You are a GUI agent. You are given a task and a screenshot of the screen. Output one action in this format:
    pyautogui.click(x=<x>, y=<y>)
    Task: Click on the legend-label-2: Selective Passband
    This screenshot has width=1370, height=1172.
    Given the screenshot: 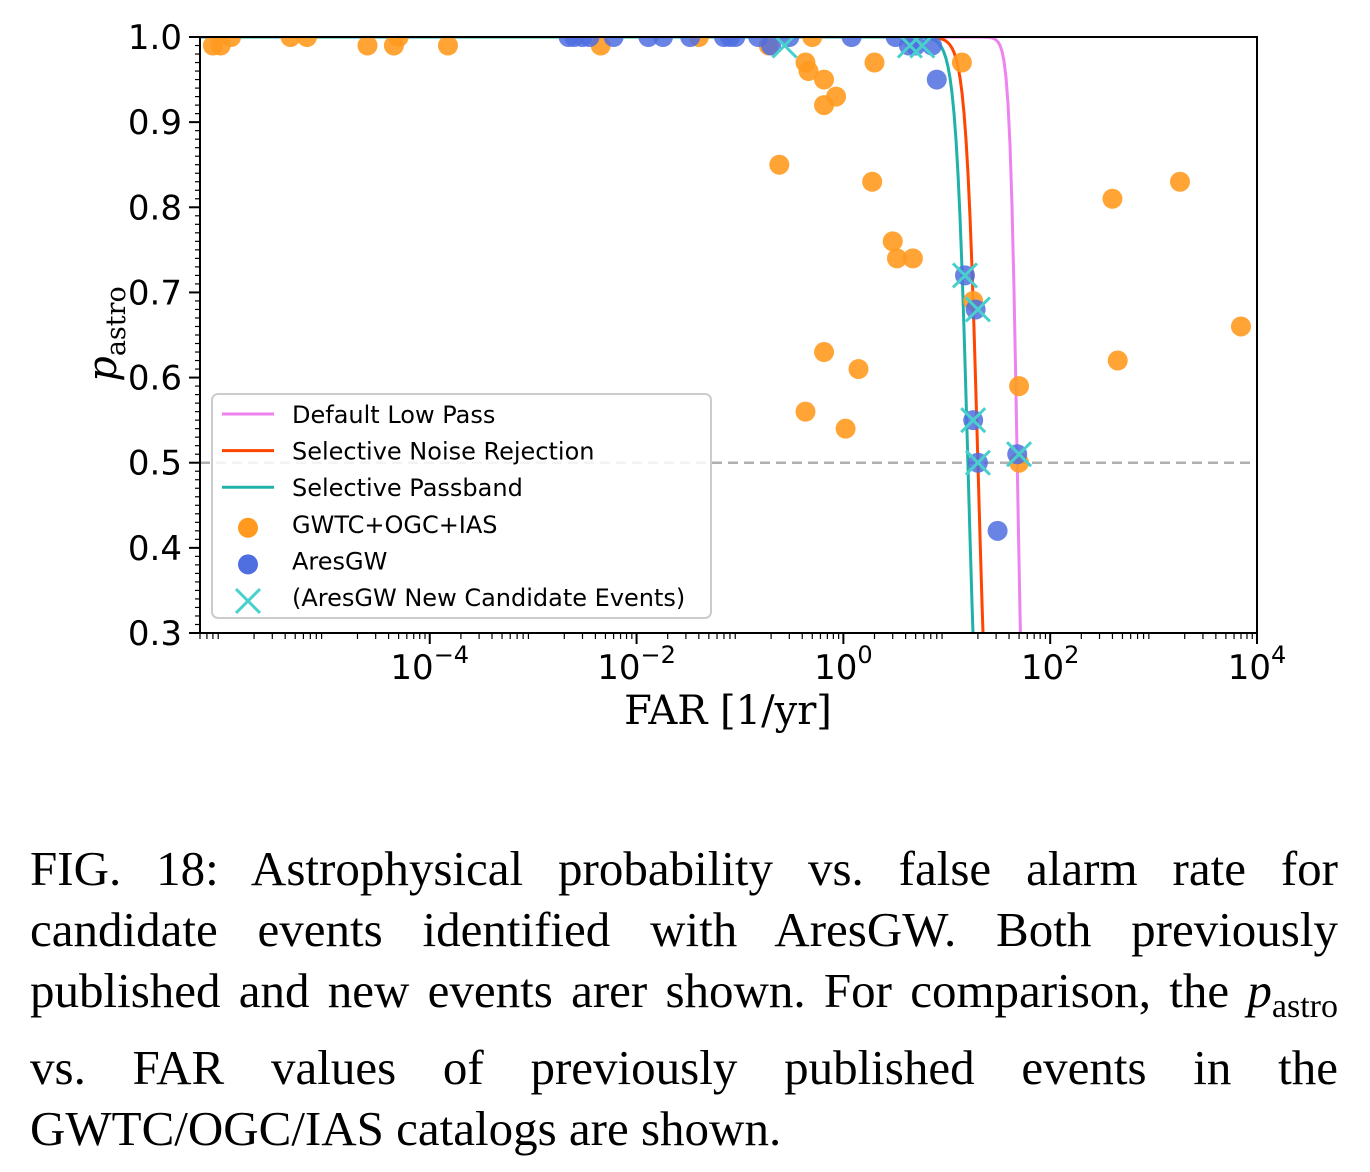 What is the action you would take?
    pyautogui.click(x=407, y=488)
    